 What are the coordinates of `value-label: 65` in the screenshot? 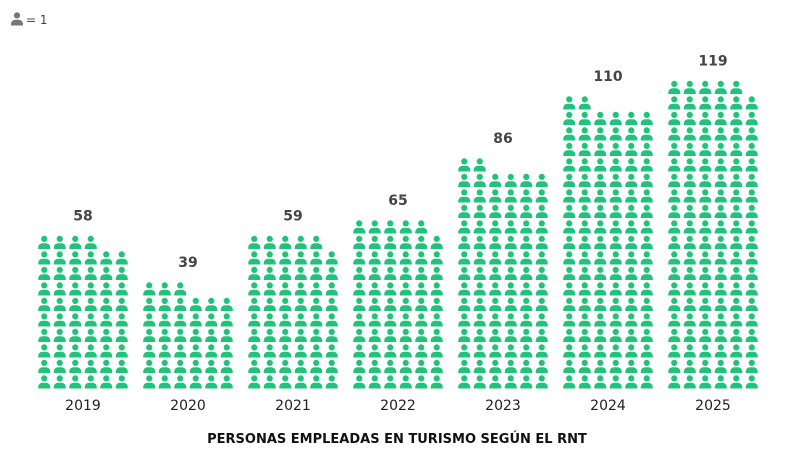 It's located at (397, 201).